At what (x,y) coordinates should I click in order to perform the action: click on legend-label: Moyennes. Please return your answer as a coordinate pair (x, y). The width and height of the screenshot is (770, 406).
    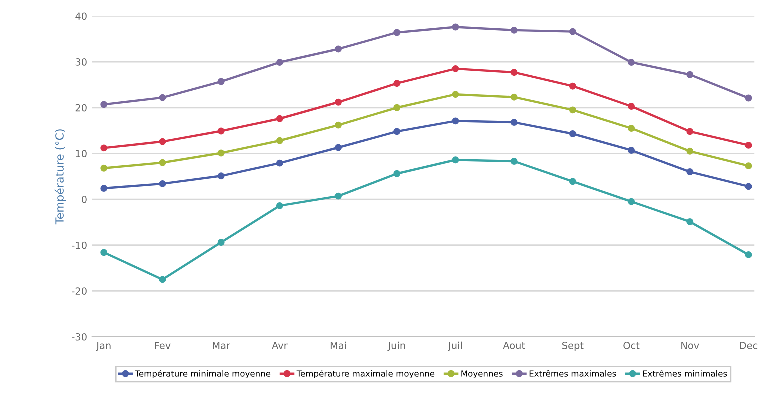
    Looking at the image, I should click on (482, 374).